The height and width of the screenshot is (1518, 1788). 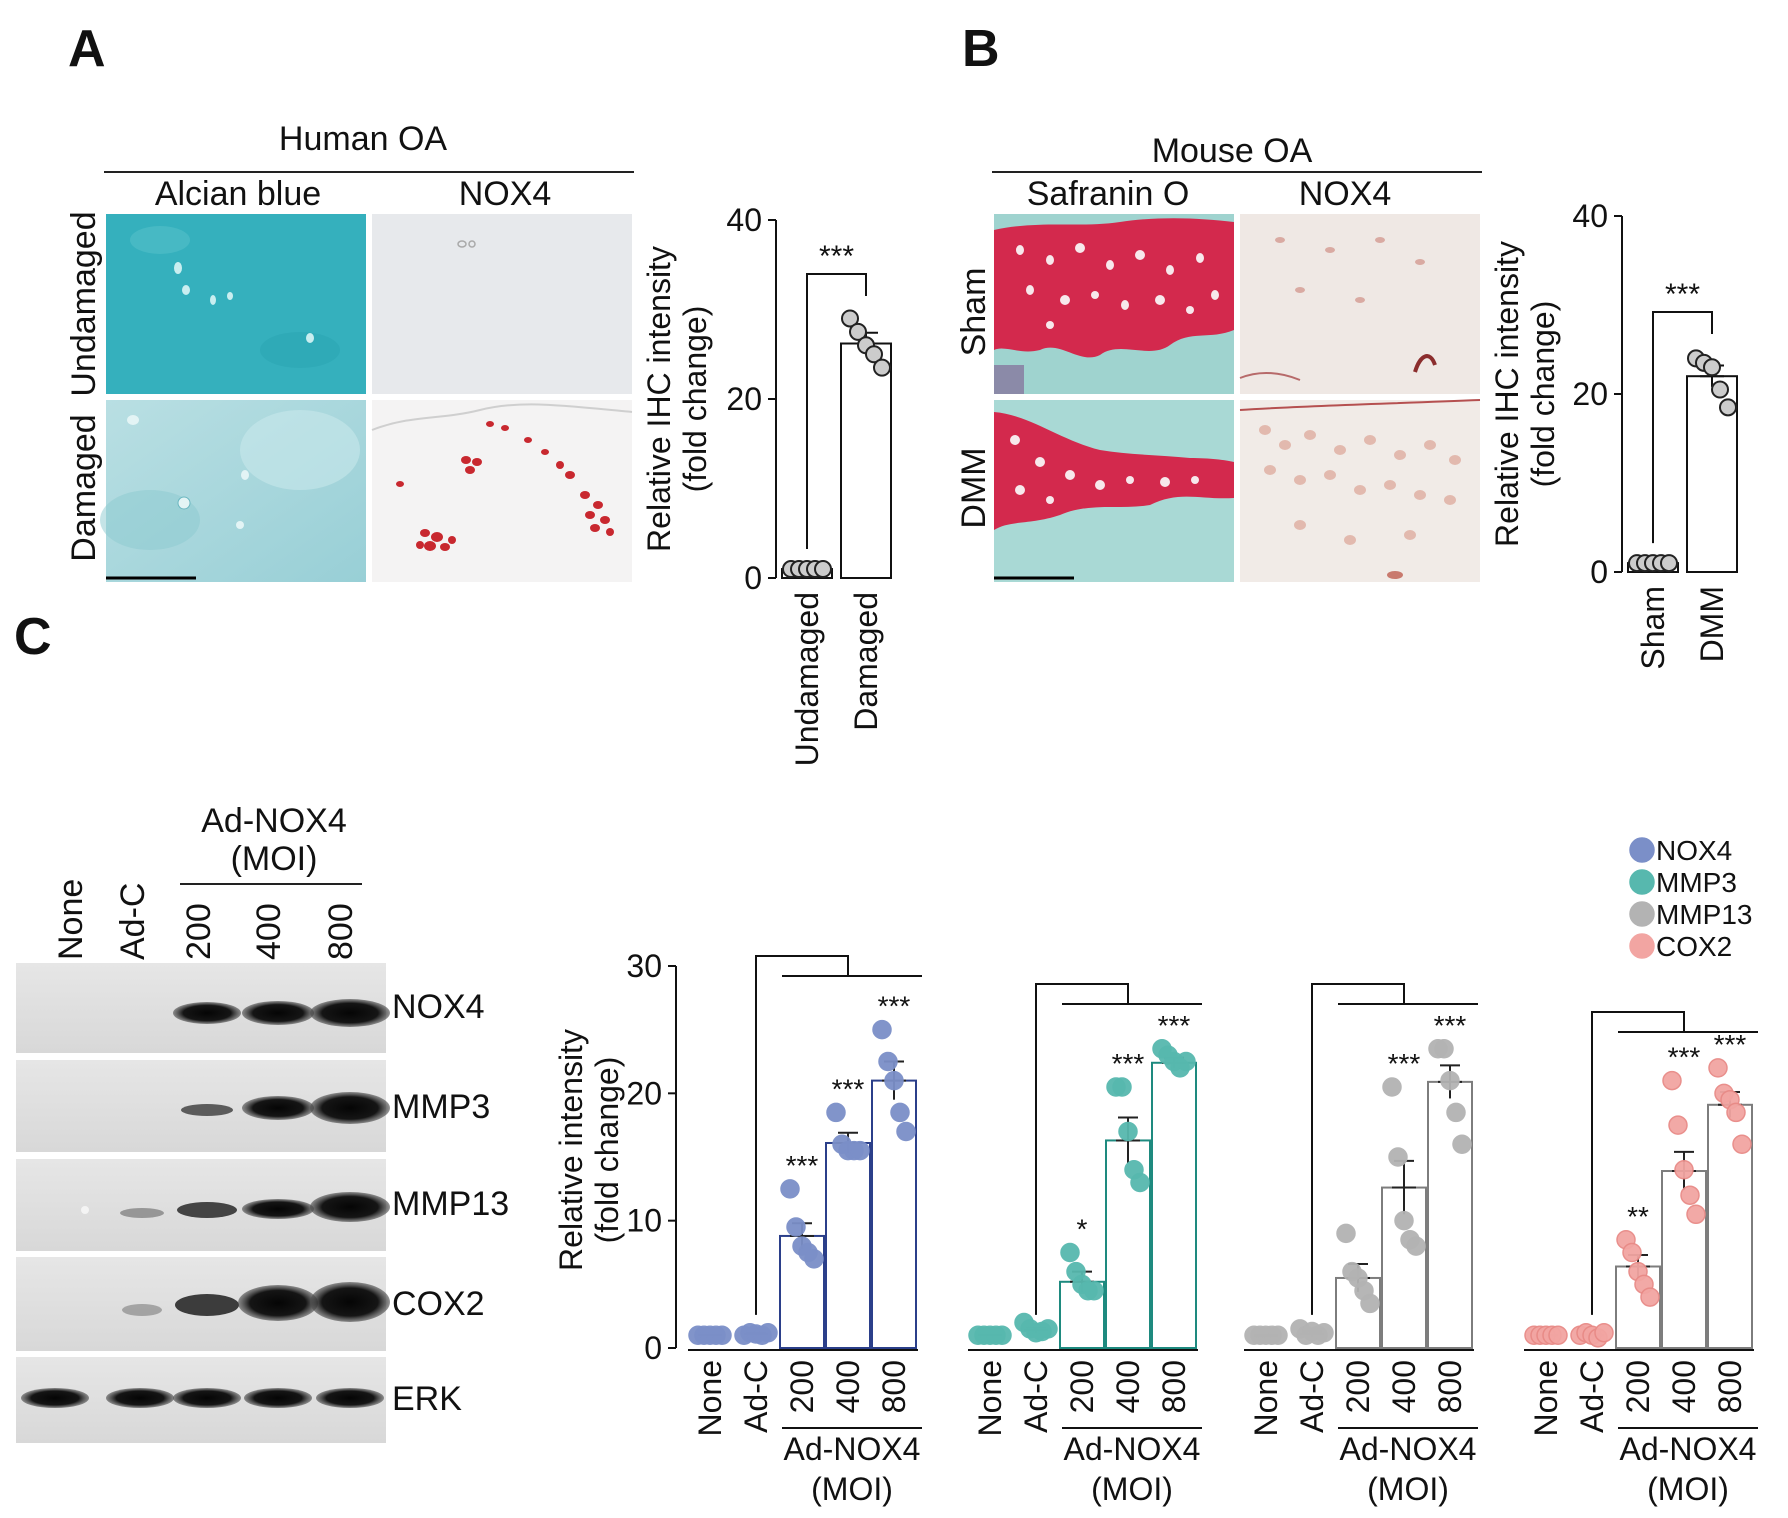 What do you see at coordinates (1360, 490) in the screenshot?
I see `nox4-dmm-image` at bounding box center [1360, 490].